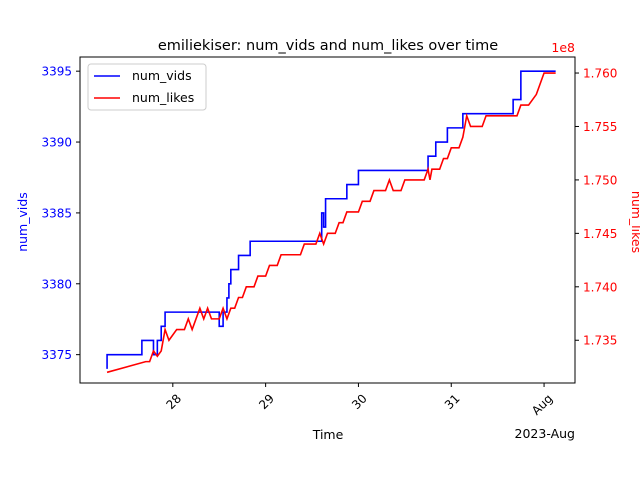  What do you see at coordinates (600, 127) in the screenshot?
I see `right-y-tick-label: 1.755` at bounding box center [600, 127].